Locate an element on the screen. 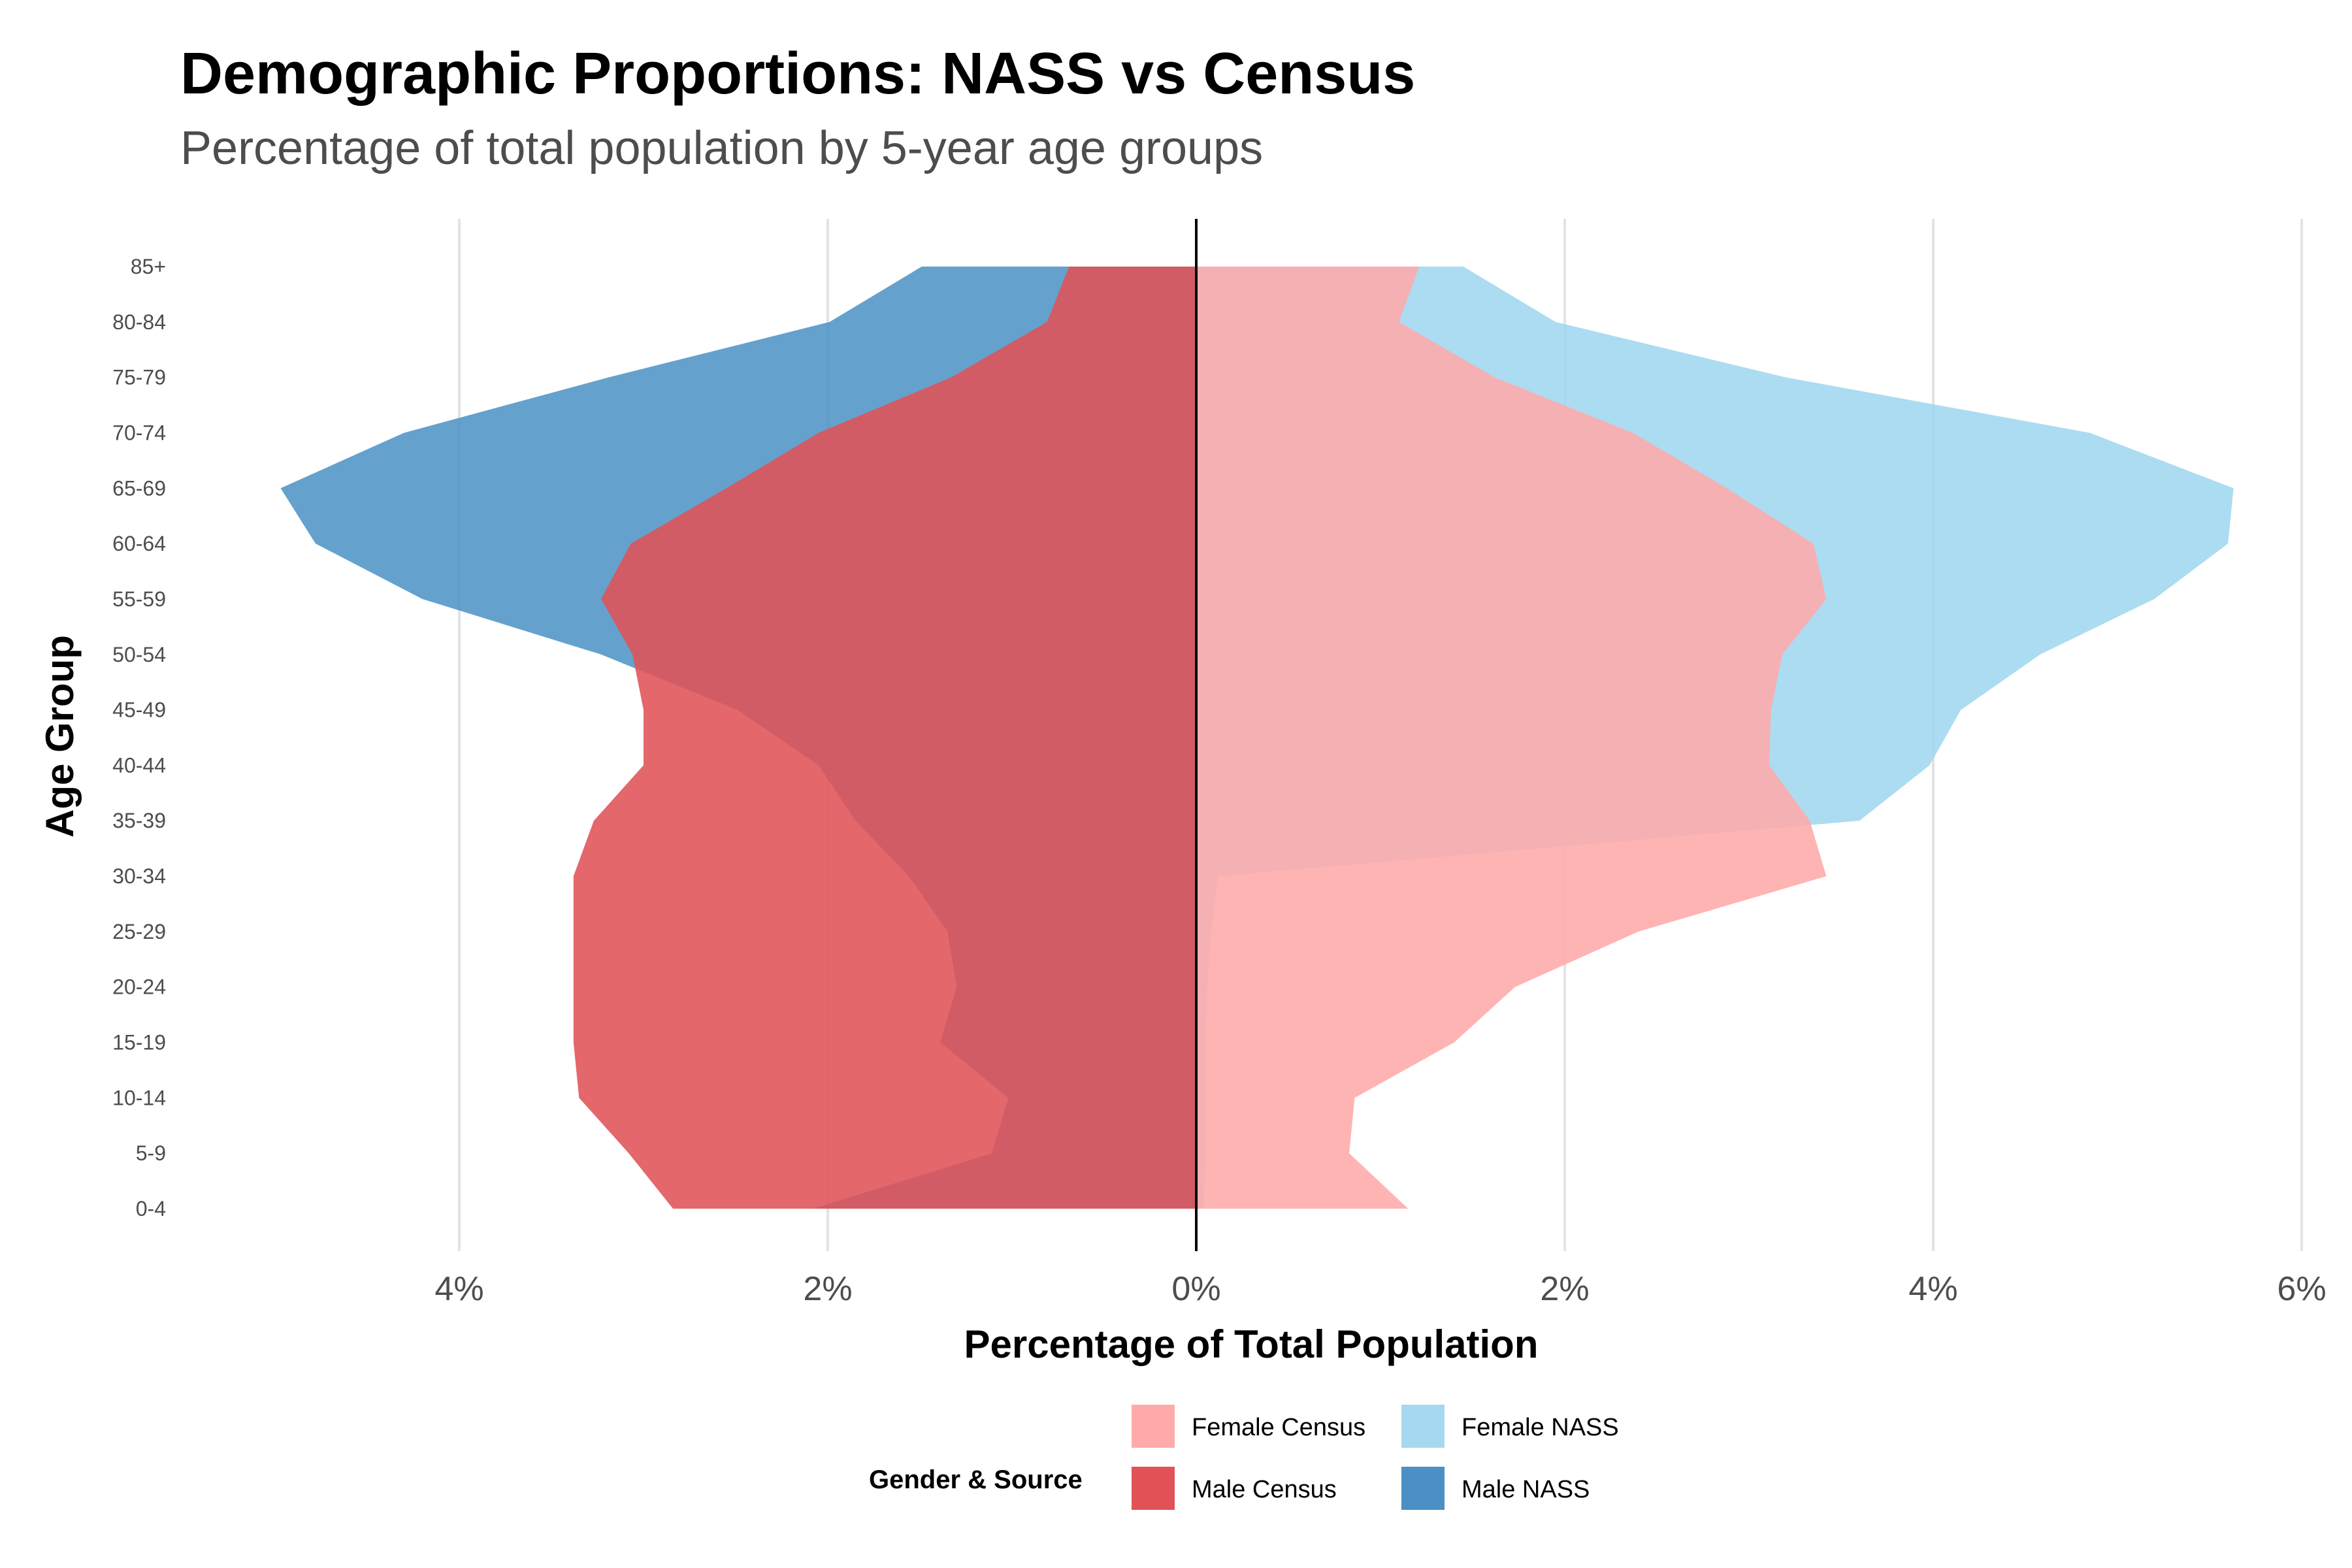 This screenshot has width=2352, height=1568. y-tick-label-0-4: 0-4 is located at coordinates (151, 1208).